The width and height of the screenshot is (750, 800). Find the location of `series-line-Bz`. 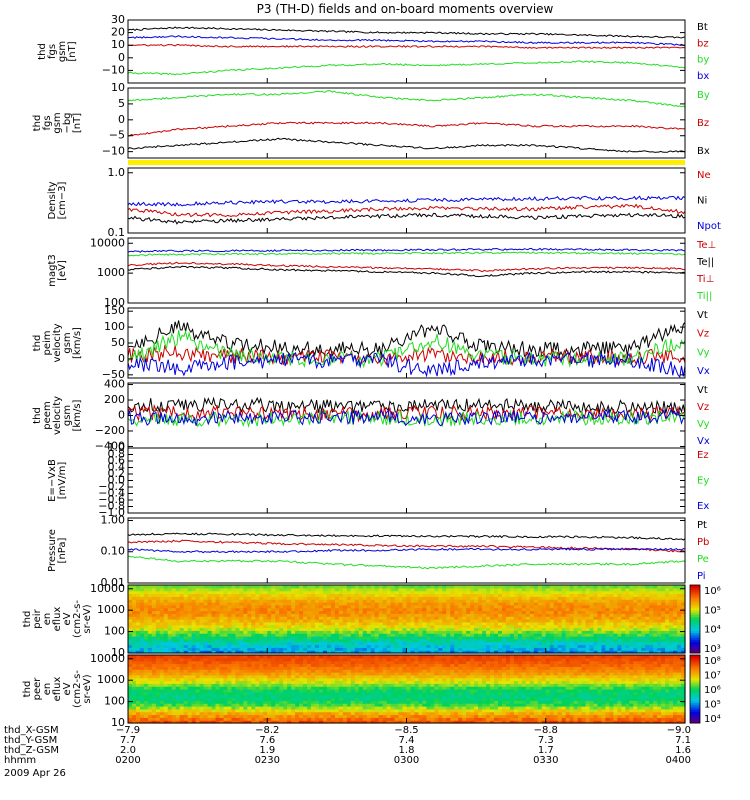

series-line-Bz is located at coordinates (406, 129).